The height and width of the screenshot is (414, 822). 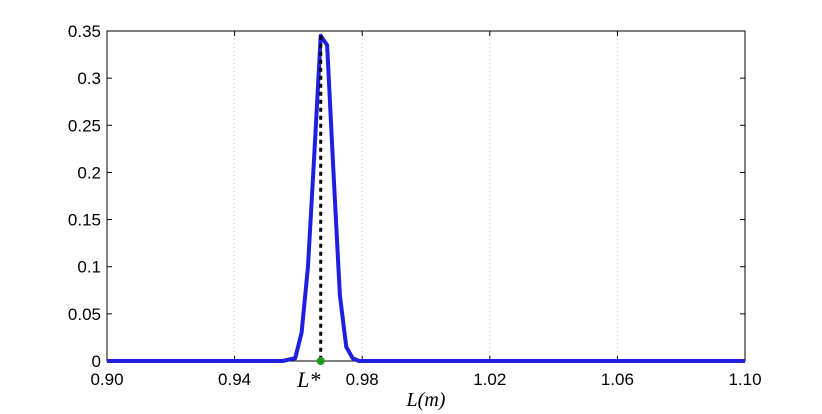 I want to click on x-tick-label: 0.98, so click(x=362, y=379).